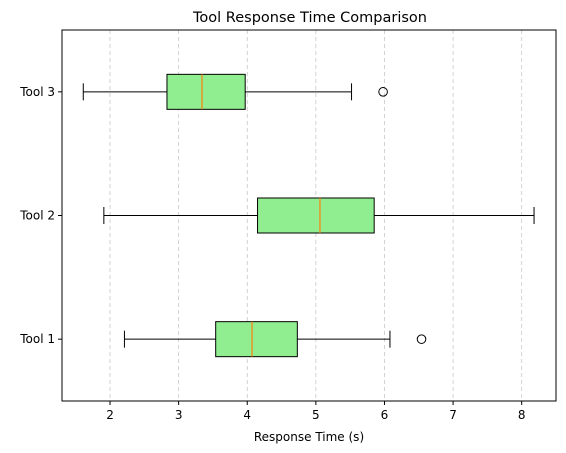  I want to click on x-tick-label: 5, so click(316, 415).